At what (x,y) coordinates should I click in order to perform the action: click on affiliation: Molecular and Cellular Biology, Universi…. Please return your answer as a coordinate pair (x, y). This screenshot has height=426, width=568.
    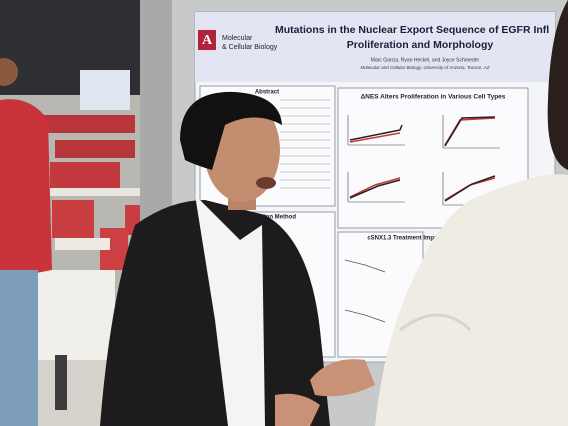
    Looking at the image, I should click on (424, 67).